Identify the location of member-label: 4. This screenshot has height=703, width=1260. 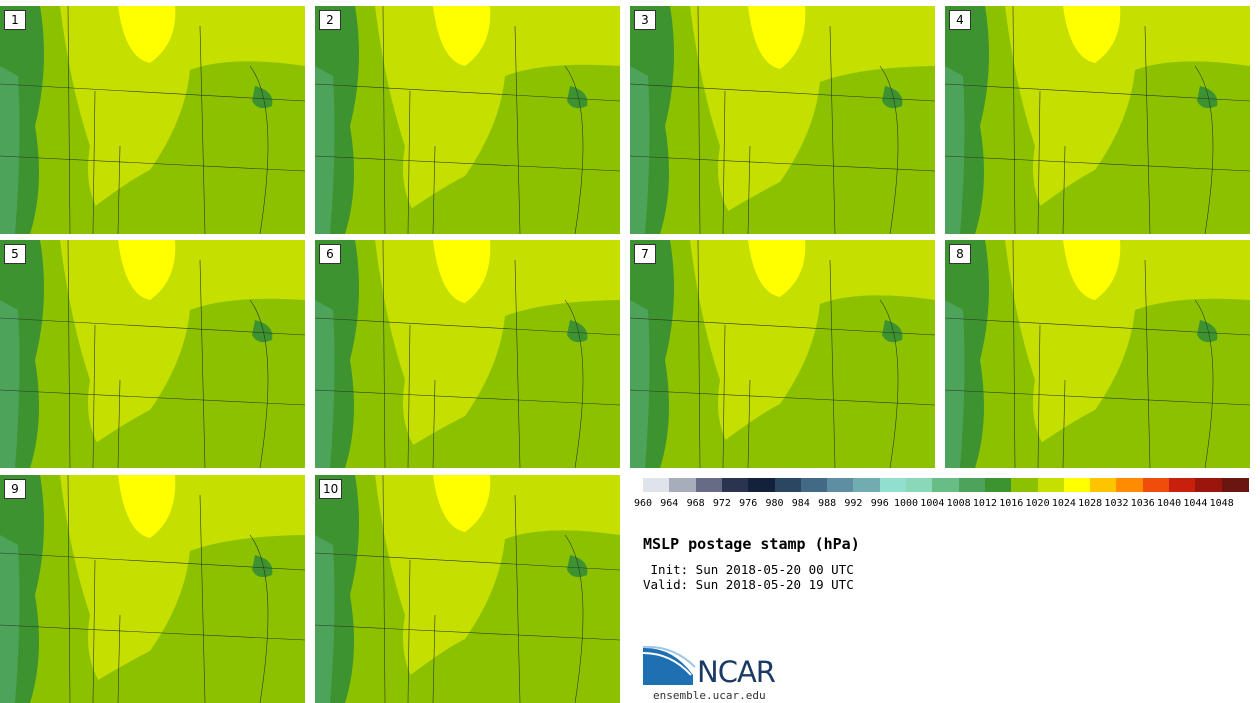
(960, 20).